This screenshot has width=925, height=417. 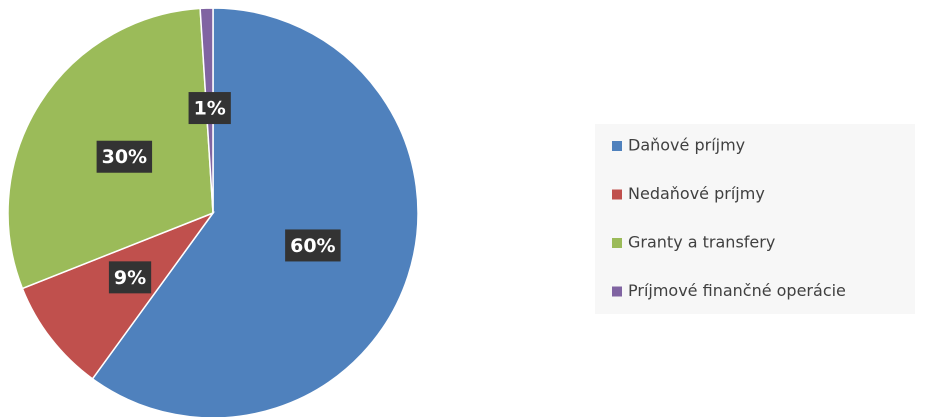 I want to click on data-label-text: 30%, so click(x=124, y=157).